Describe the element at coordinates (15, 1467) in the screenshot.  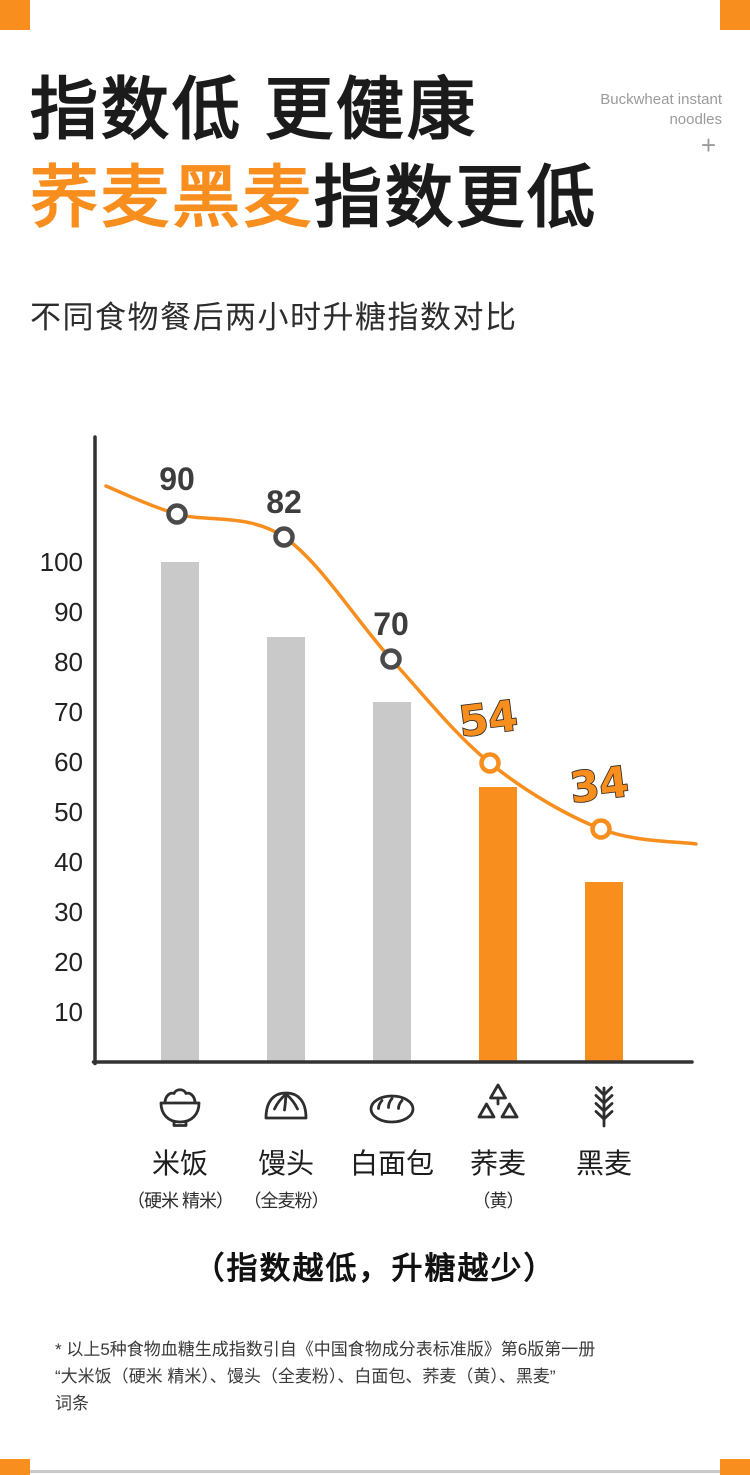
I see `corner-accent-bottom-left` at that location.